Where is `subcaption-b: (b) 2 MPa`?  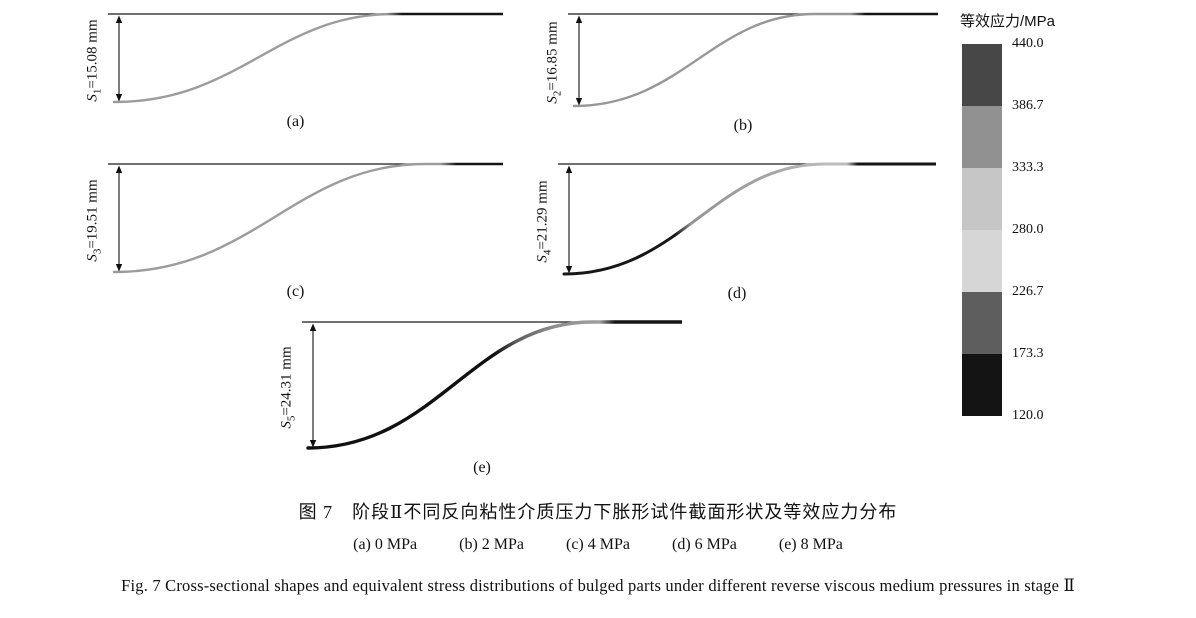
subcaption-b: (b) 2 MPa is located at coordinates (491, 544).